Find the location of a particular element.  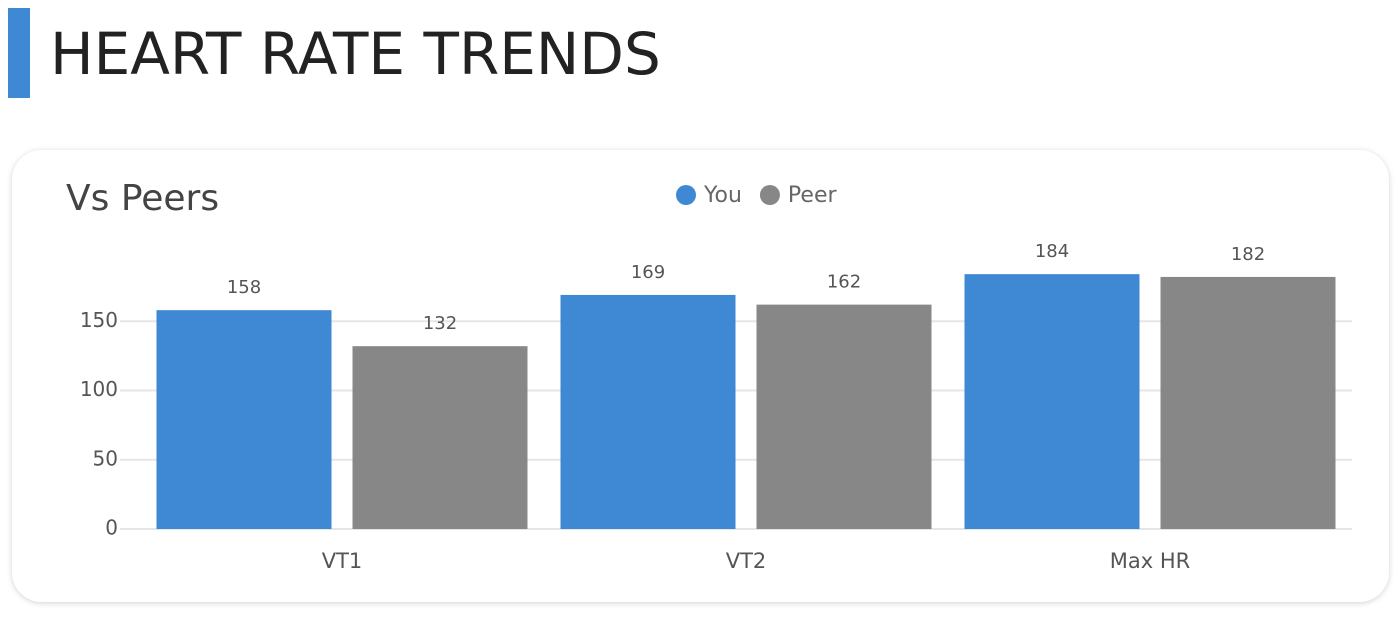

y-tick-label: 50 is located at coordinates (105, 458).